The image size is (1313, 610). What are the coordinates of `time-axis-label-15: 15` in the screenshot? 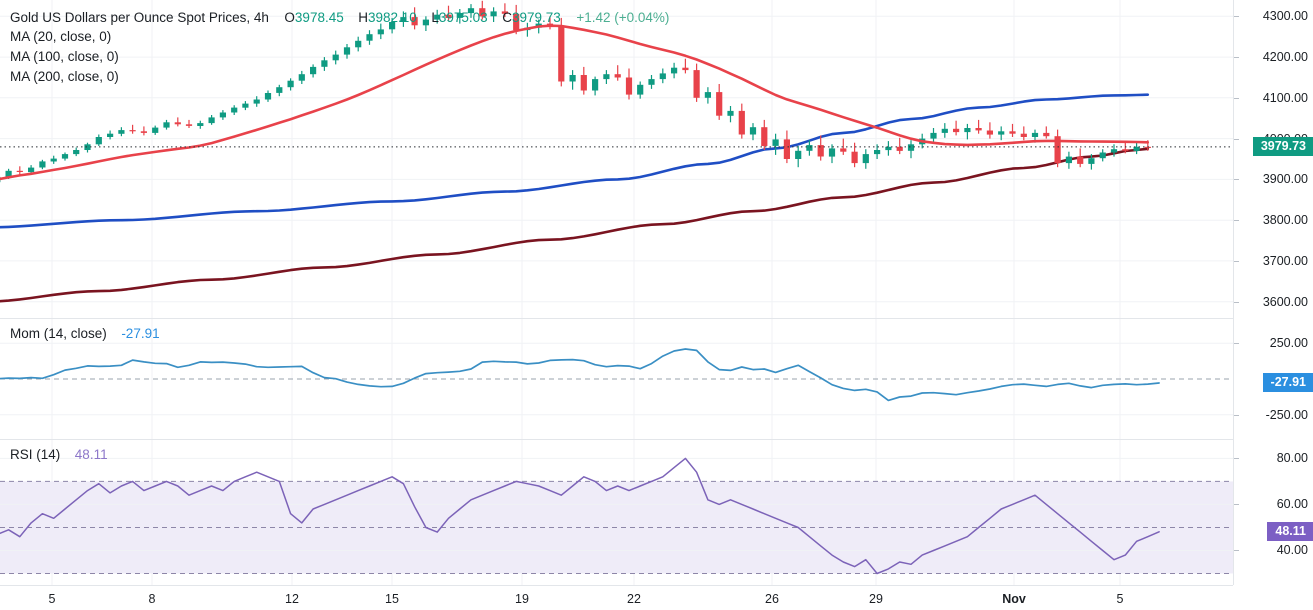 It's located at (392, 599).